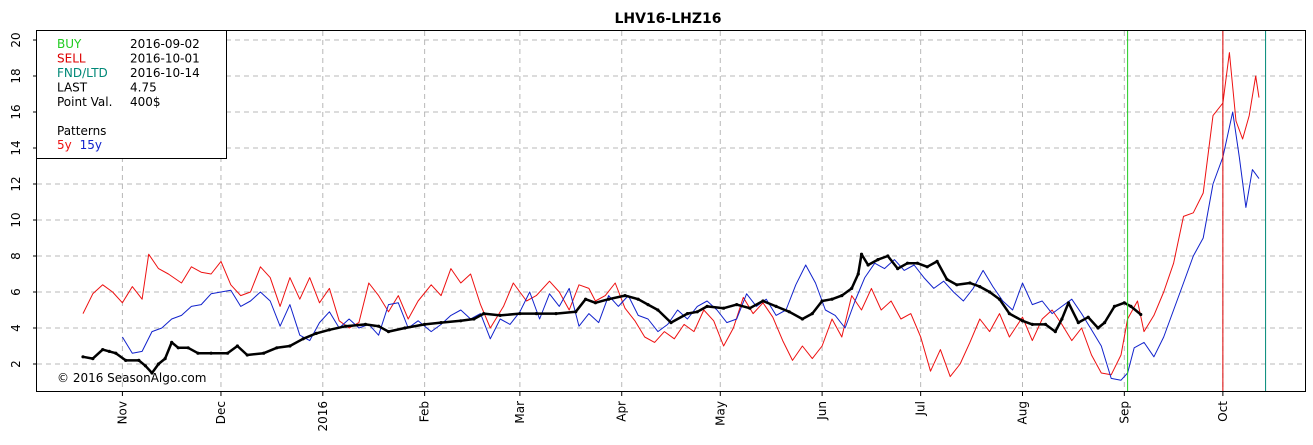 The height and width of the screenshot is (445, 1313). What do you see at coordinates (16, 75) in the screenshot?
I see `y-tick-label: 18` at bounding box center [16, 75].